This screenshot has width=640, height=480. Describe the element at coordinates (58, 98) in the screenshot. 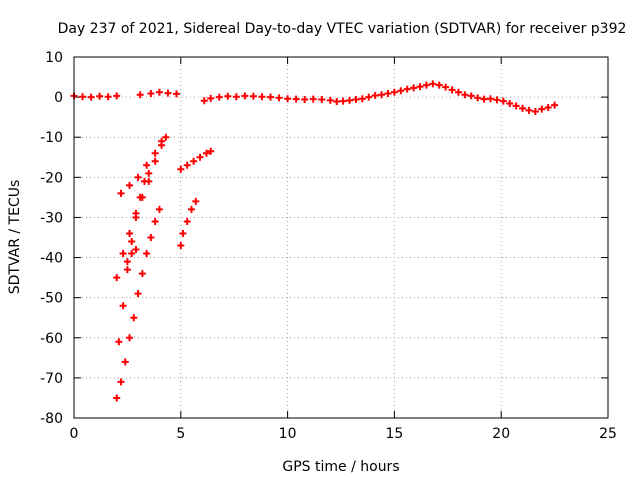

I see `y-tick-label: 0` at that location.